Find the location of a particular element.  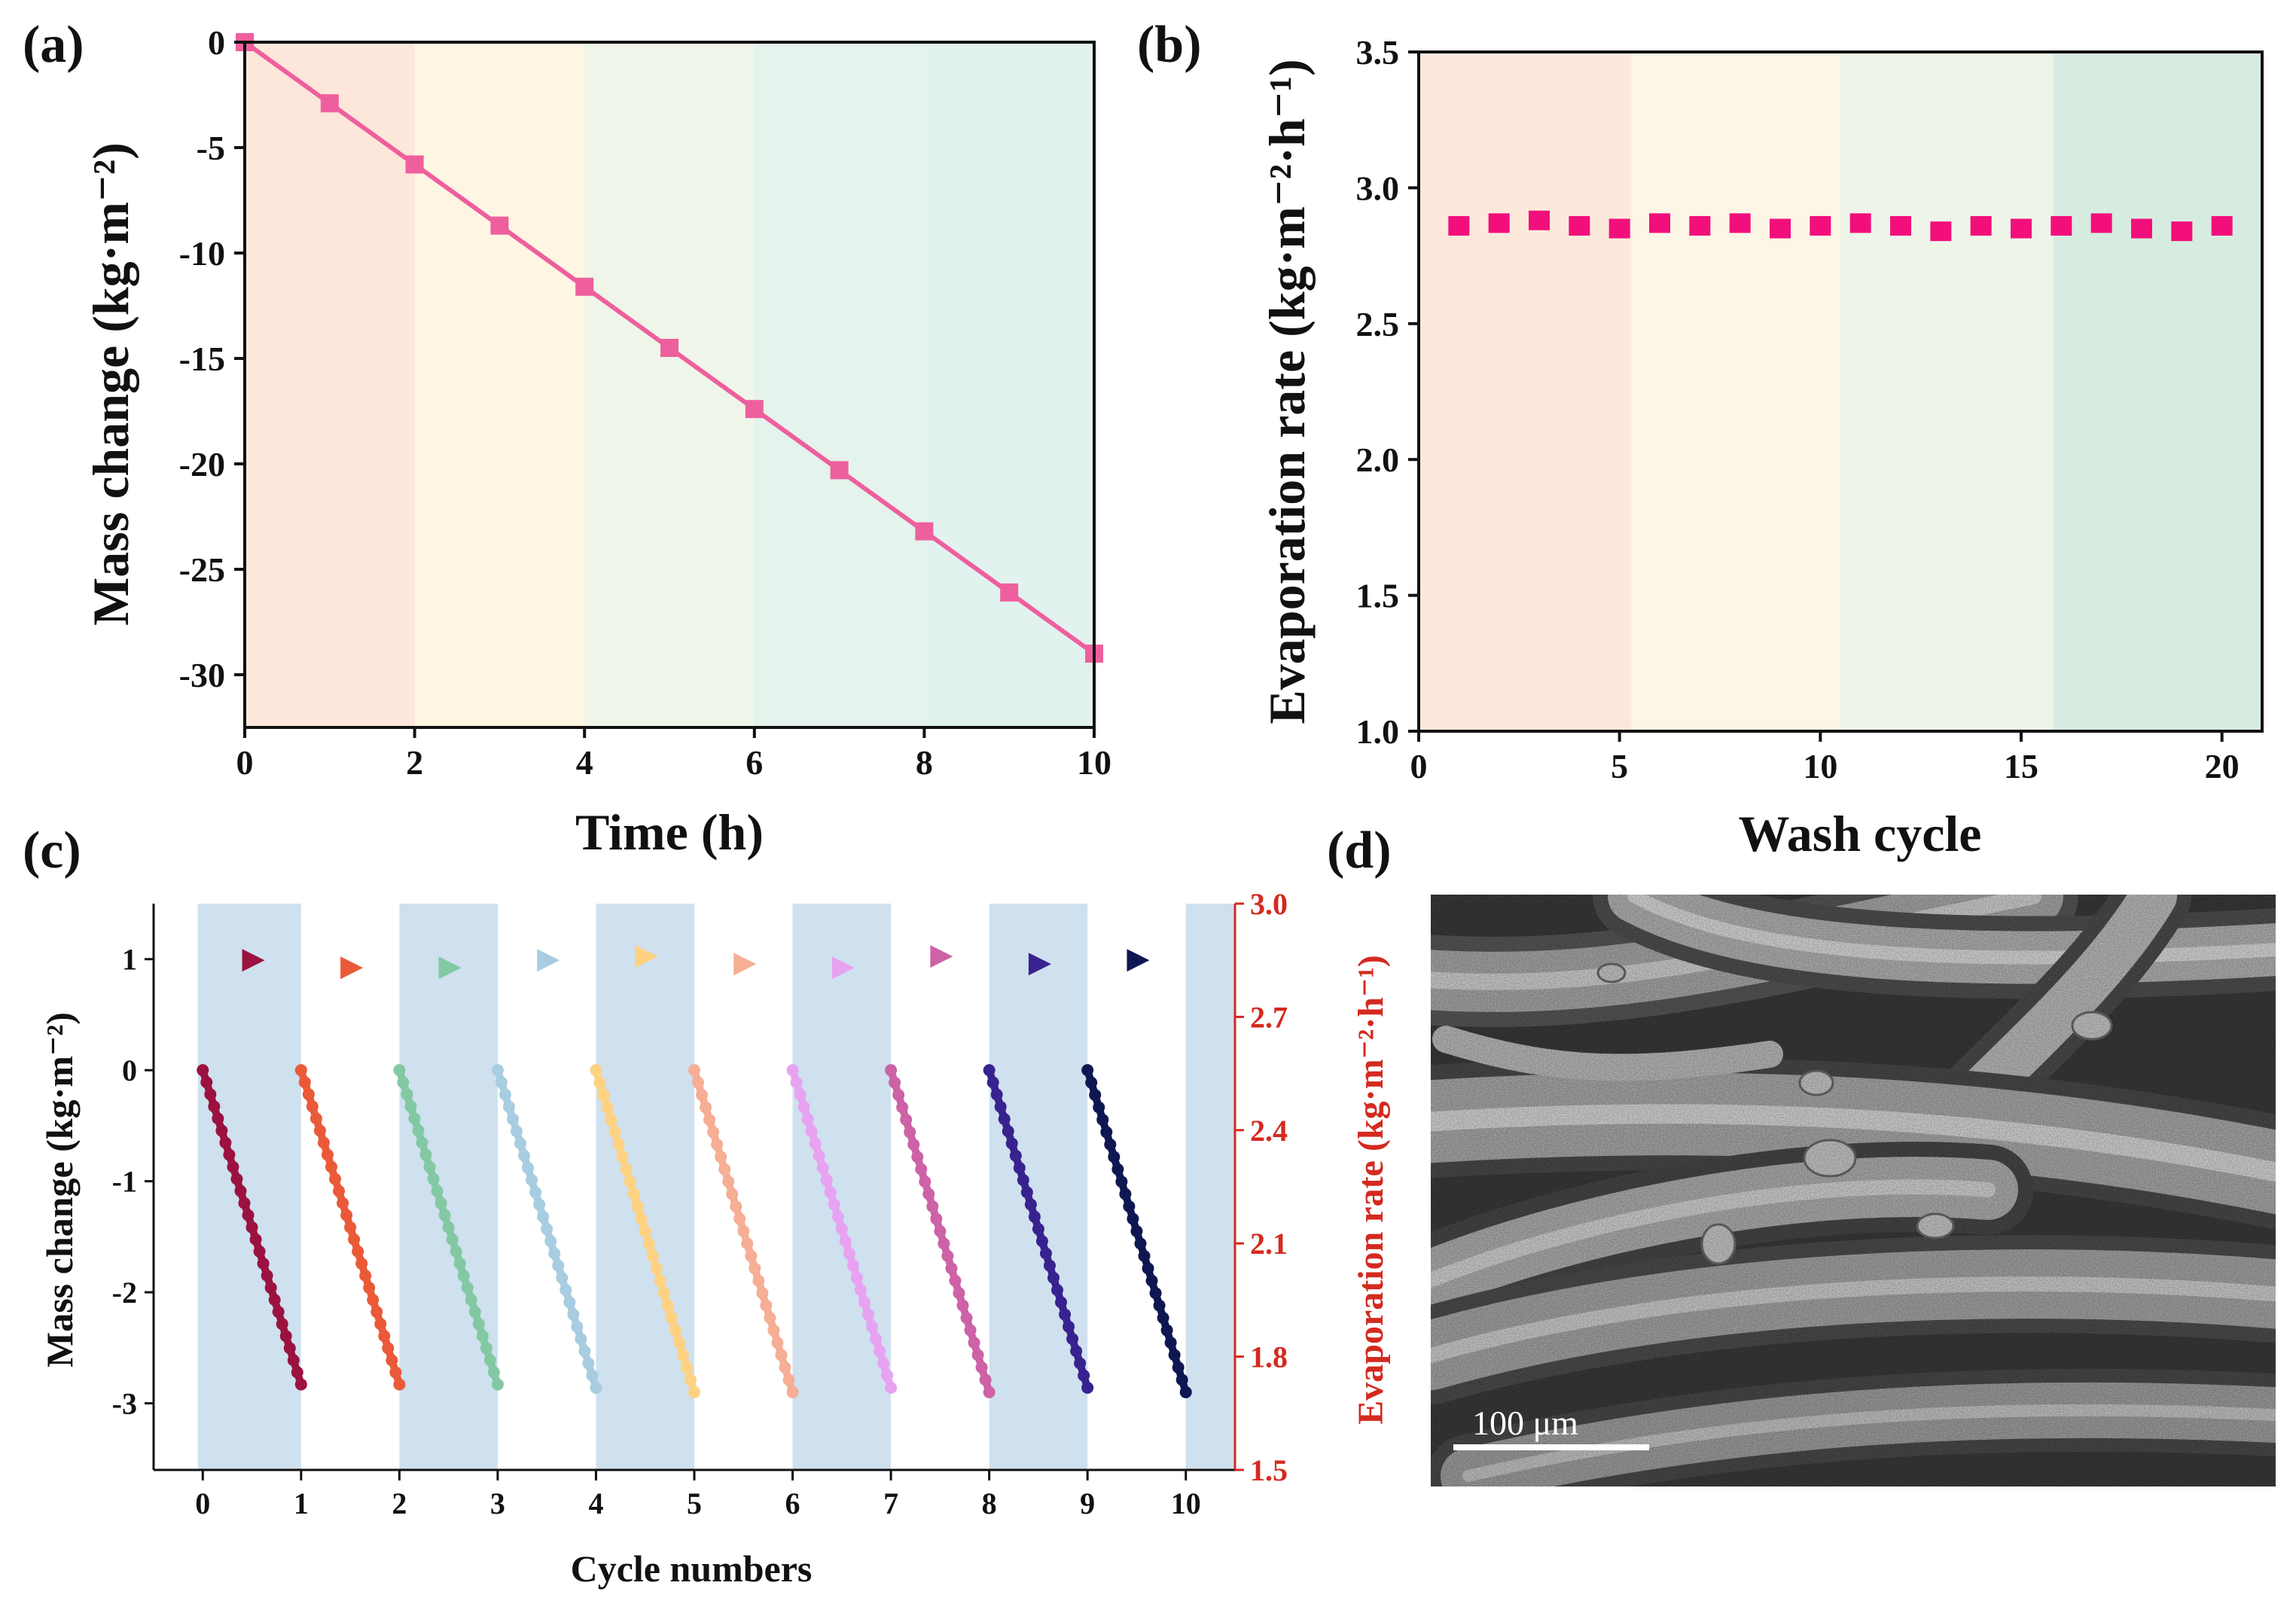

chart-b-ytick-label: 1.5 is located at coordinates (1378, 596).